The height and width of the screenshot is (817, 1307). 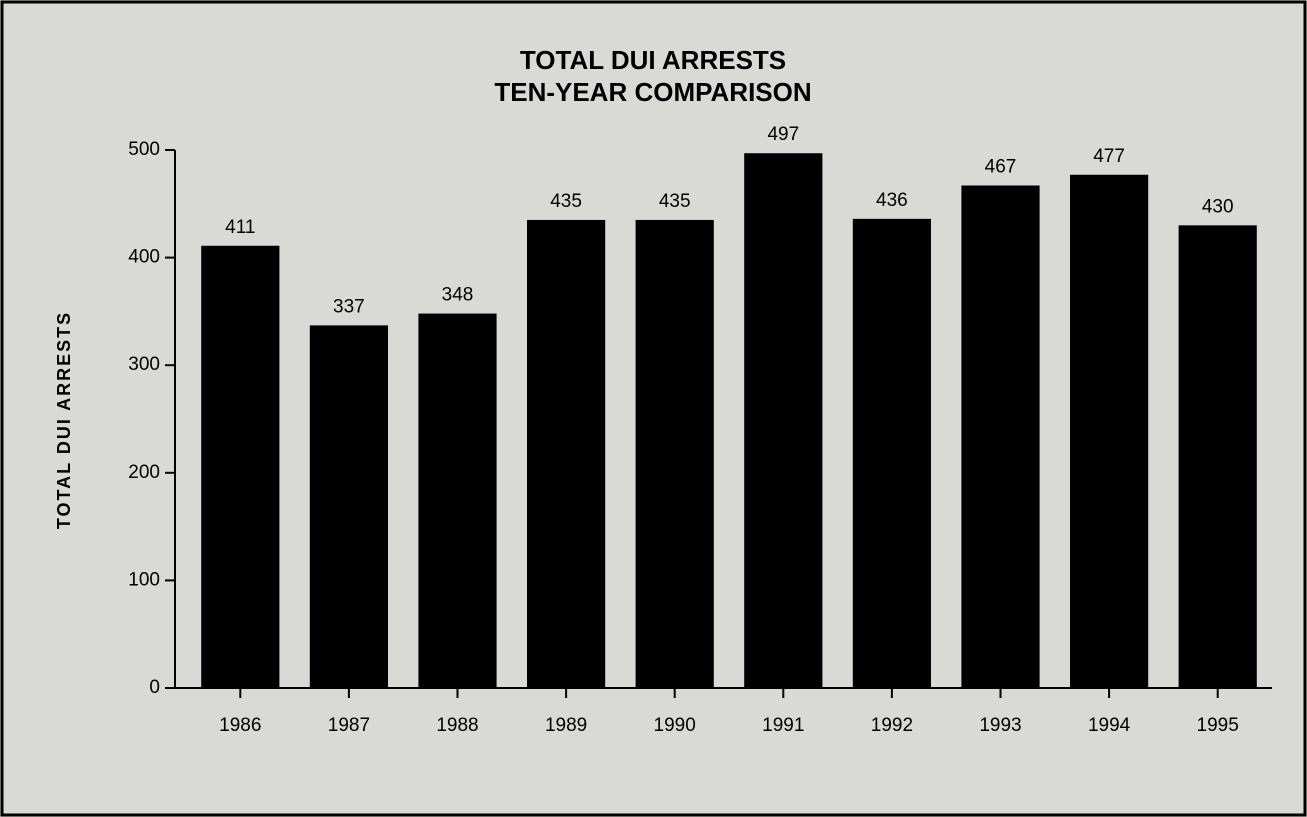 What do you see at coordinates (457, 725) in the screenshot?
I see `x-tick-label: 1988` at bounding box center [457, 725].